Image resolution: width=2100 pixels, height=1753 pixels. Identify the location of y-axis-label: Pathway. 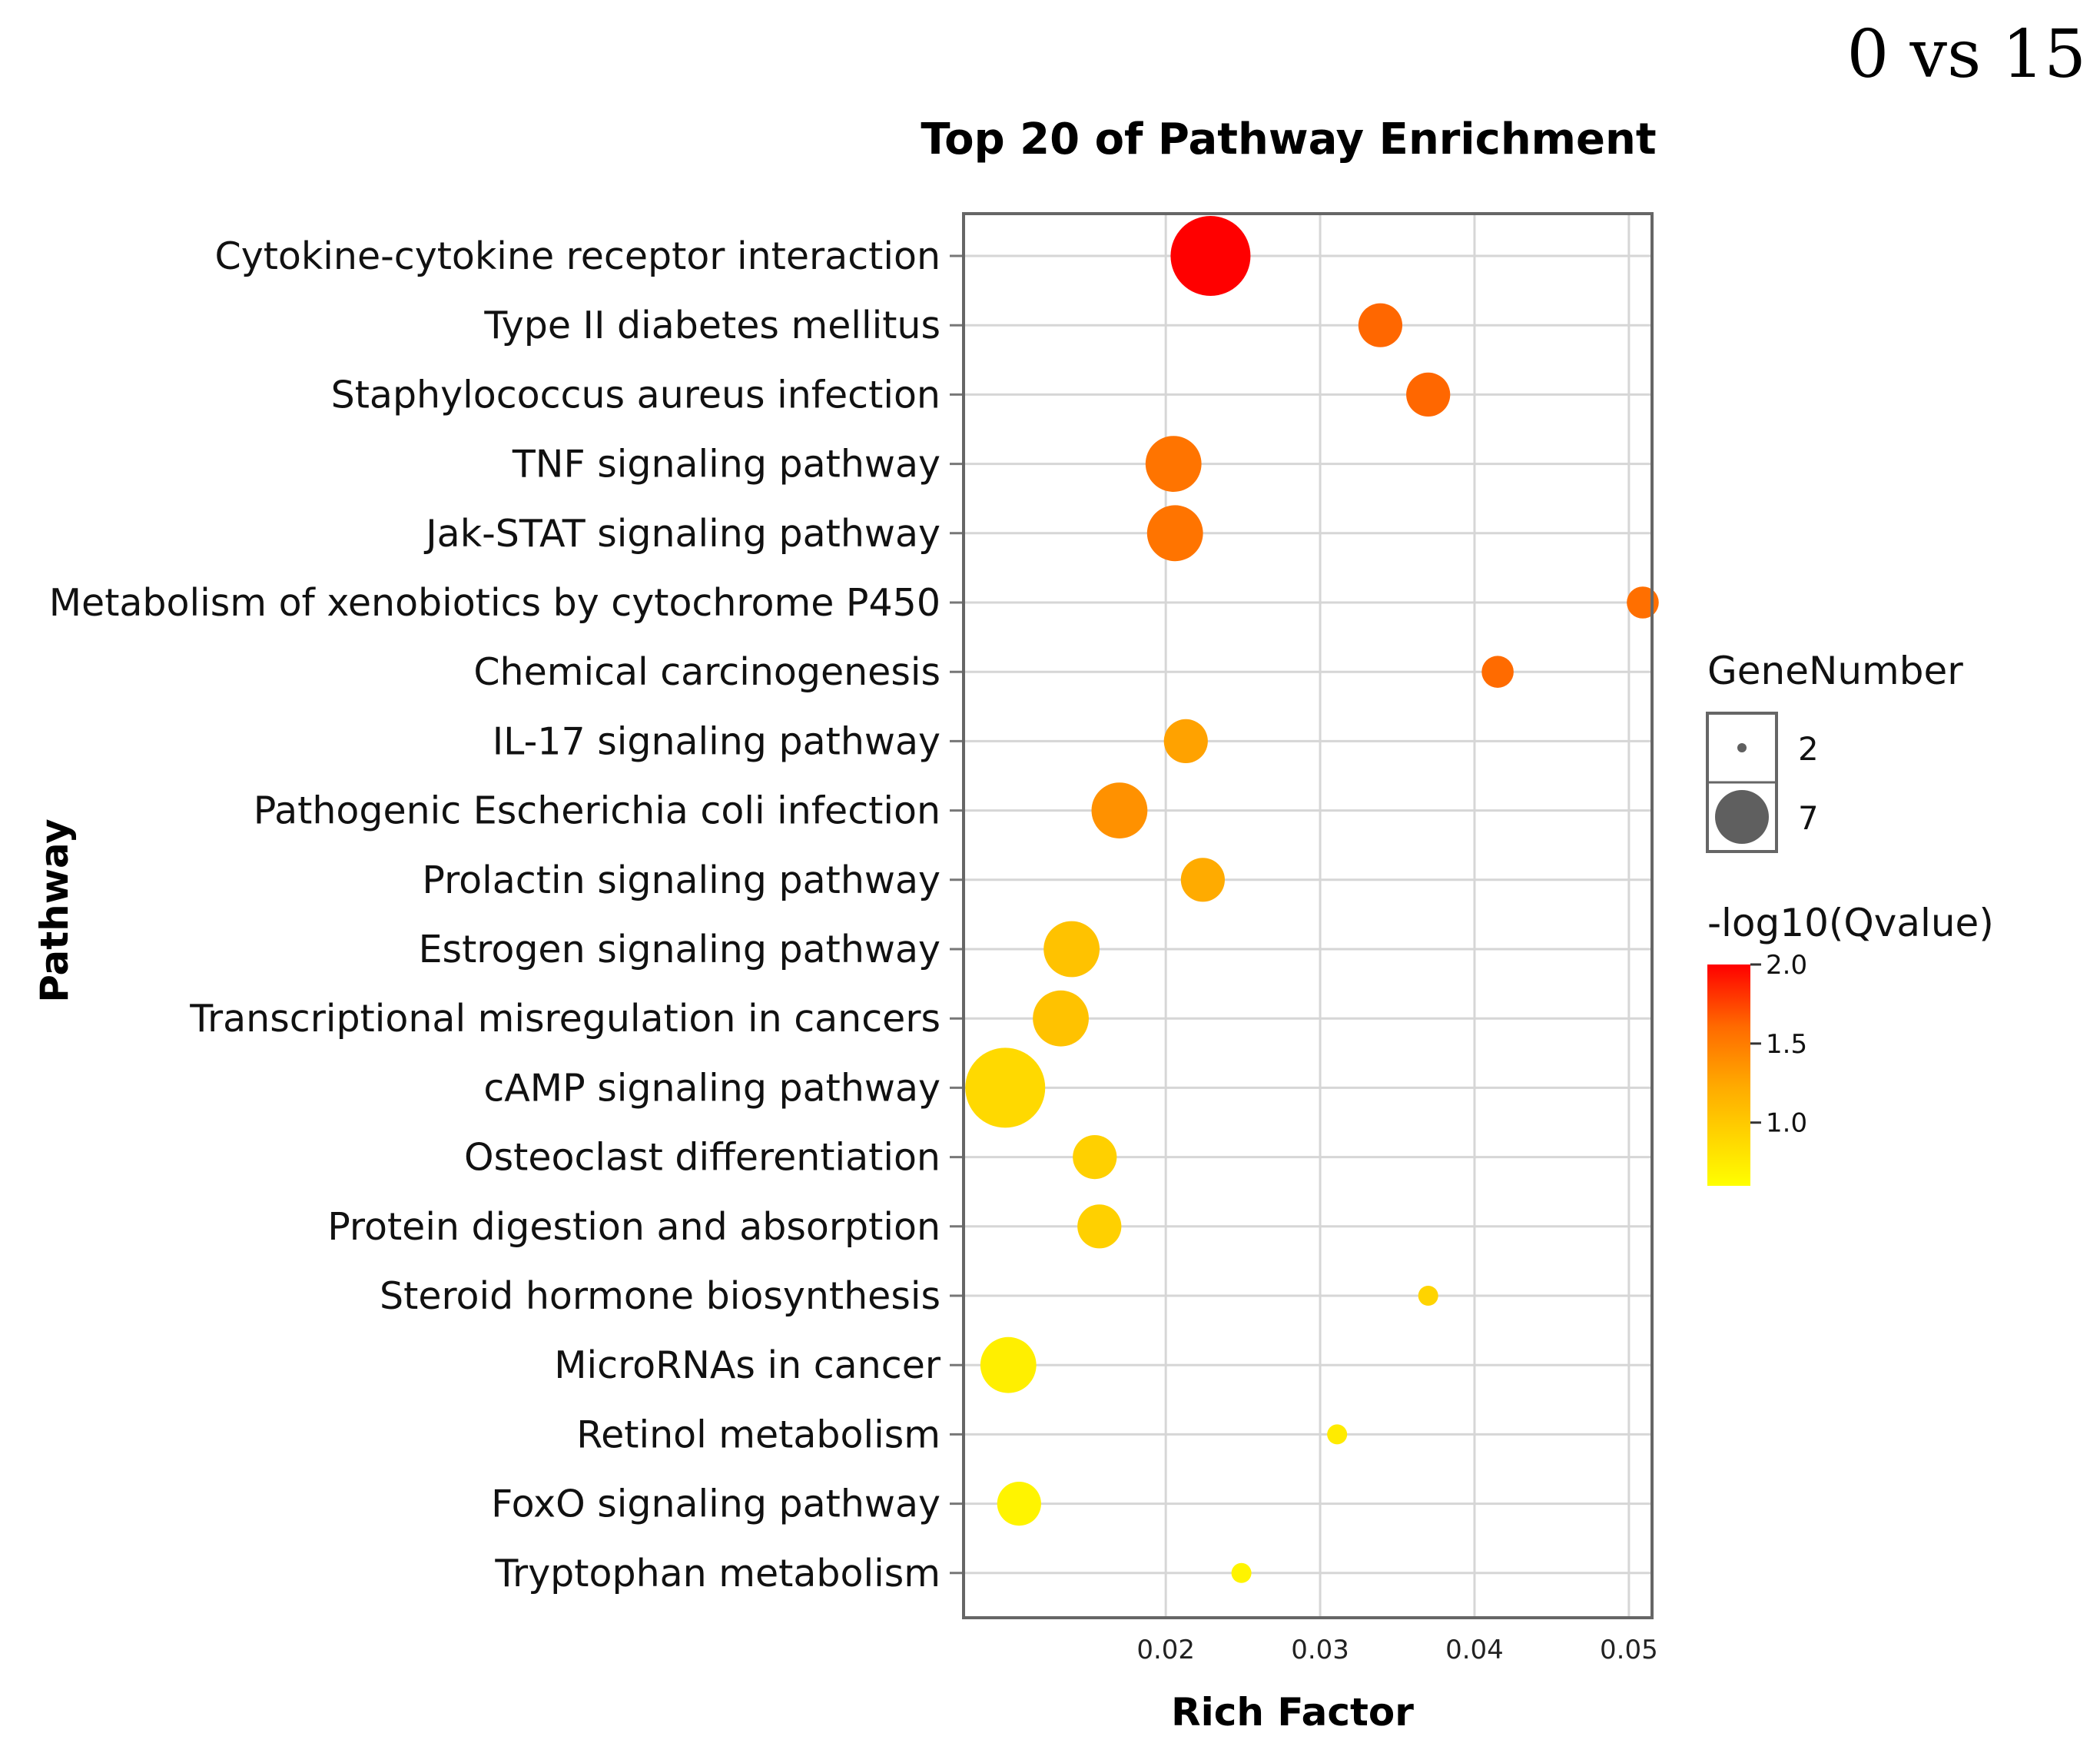
(54, 911).